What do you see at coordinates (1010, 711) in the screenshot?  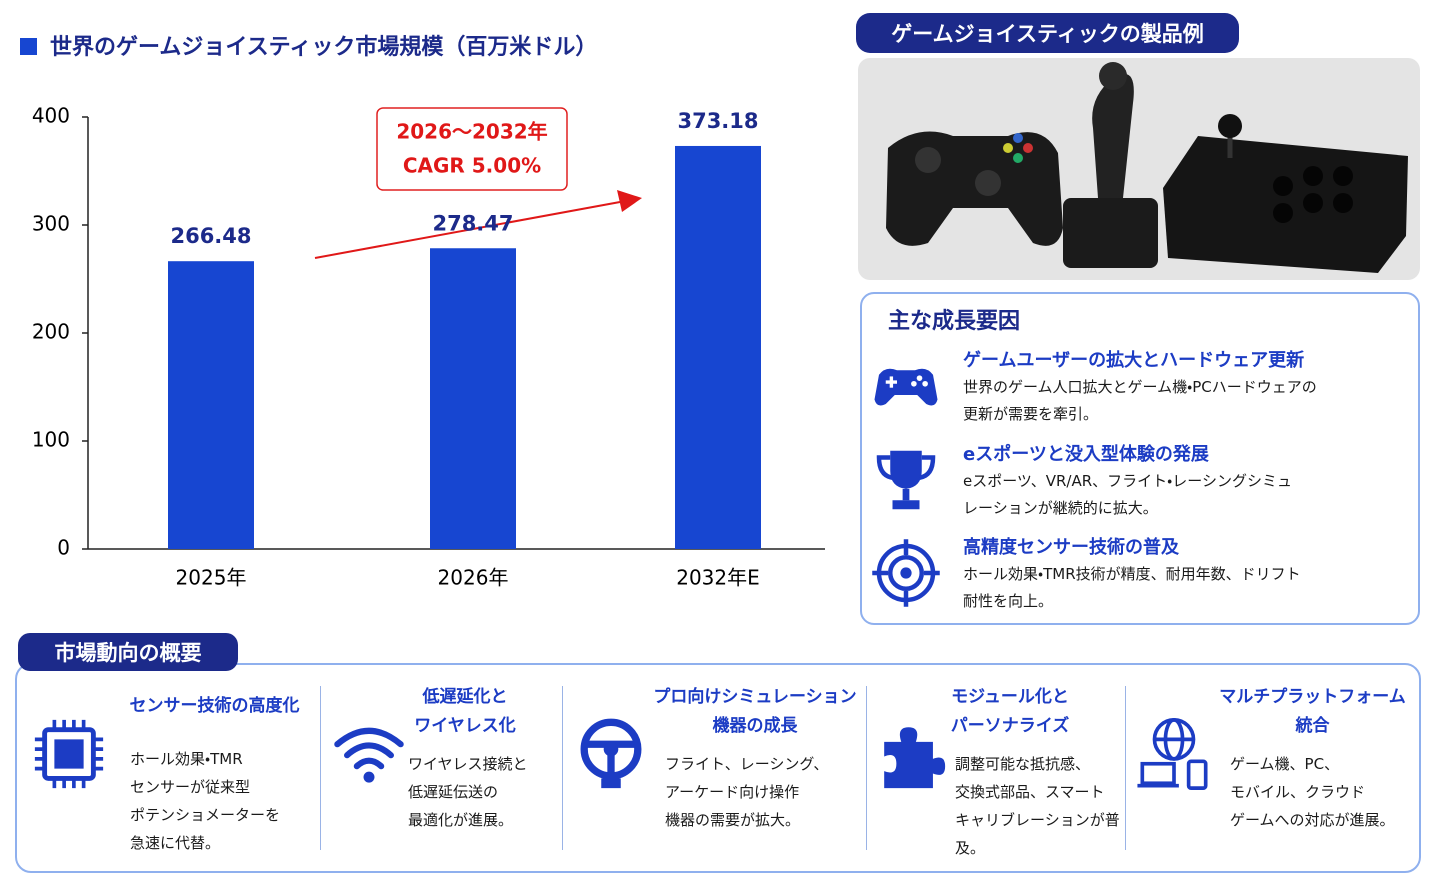 I see `trend-title: モジュール化と パーソナライズ` at bounding box center [1010, 711].